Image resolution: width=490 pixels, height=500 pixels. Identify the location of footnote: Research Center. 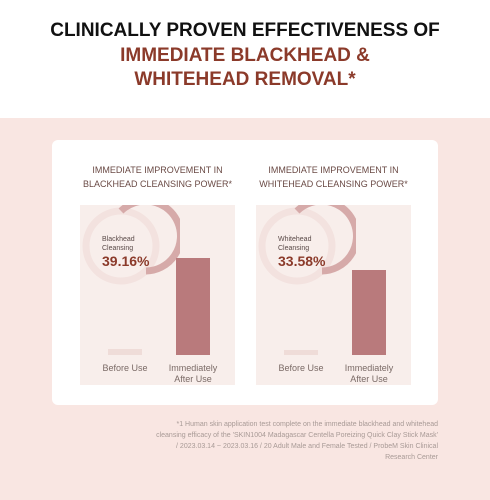
(411, 457).